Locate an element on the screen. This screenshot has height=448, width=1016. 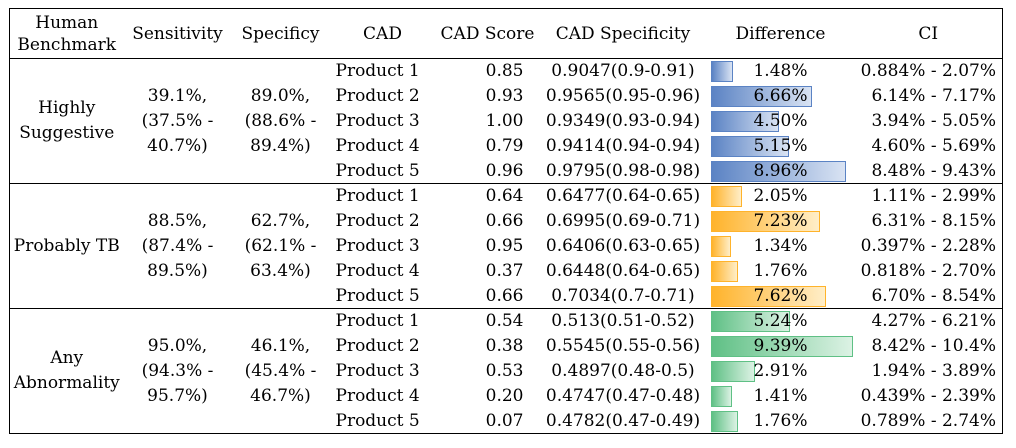
cad-score-cell: 0.79 is located at coordinates (504, 146).